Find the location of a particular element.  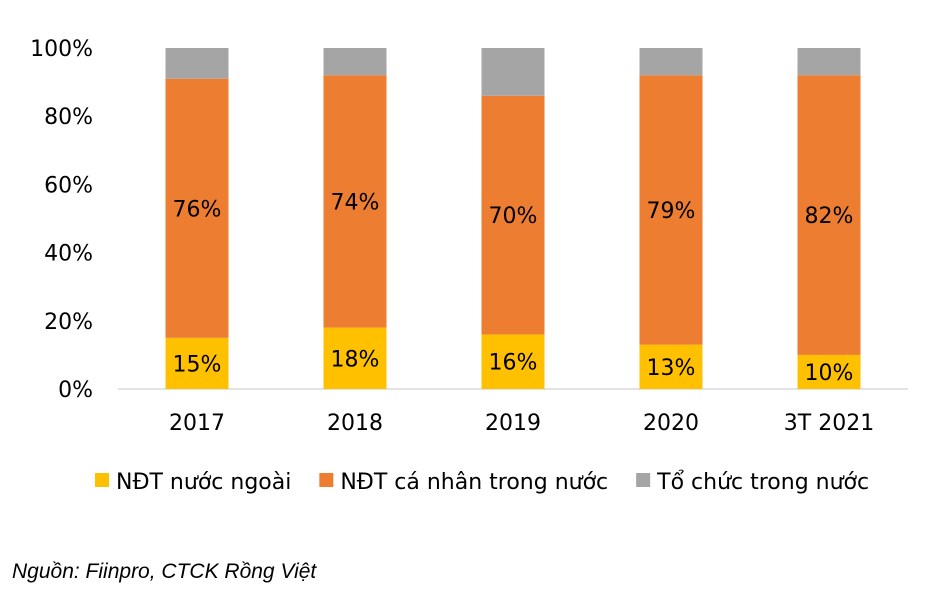

data-label: 15% is located at coordinates (197, 364).